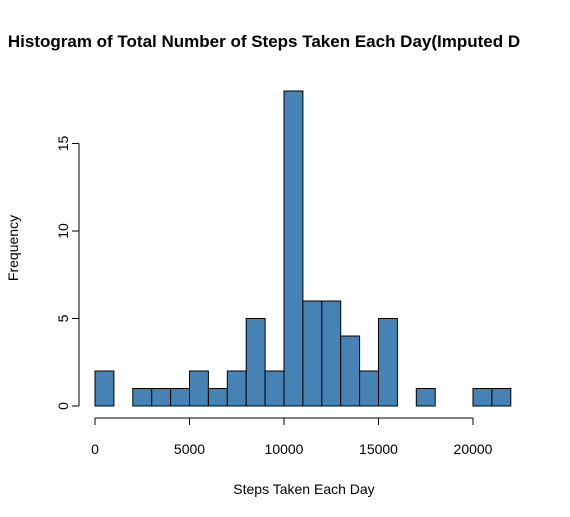 Image resolution: width=570 pixels, height=517 pixels. Describe the element at coordinates (63, 406) in the screenshot. I see `y-tick-label: 0` at that location.